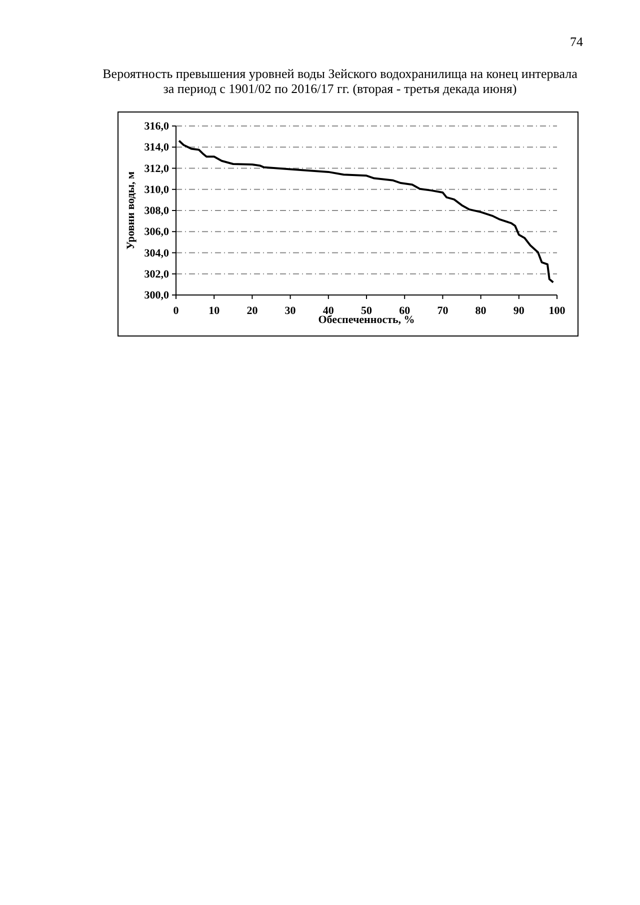  What do you see at coordinates (157, 211) in the screenshot?
I see `y-tick-label: 308,0` at bounding box center [157, 211].